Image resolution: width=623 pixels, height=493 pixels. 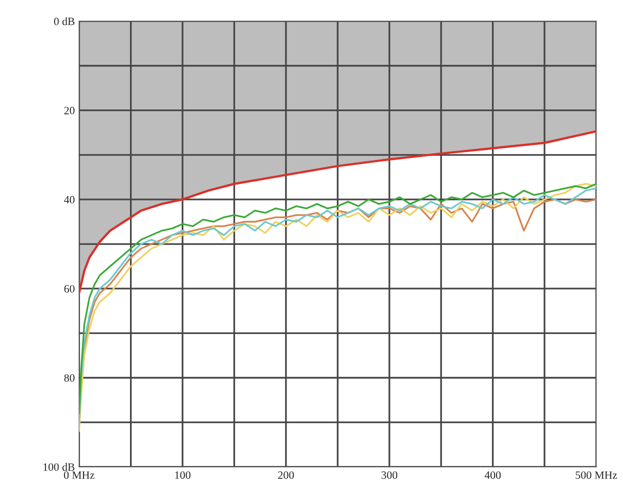 I want to click on x-tick-label: 100, so click(x=182, y=475).